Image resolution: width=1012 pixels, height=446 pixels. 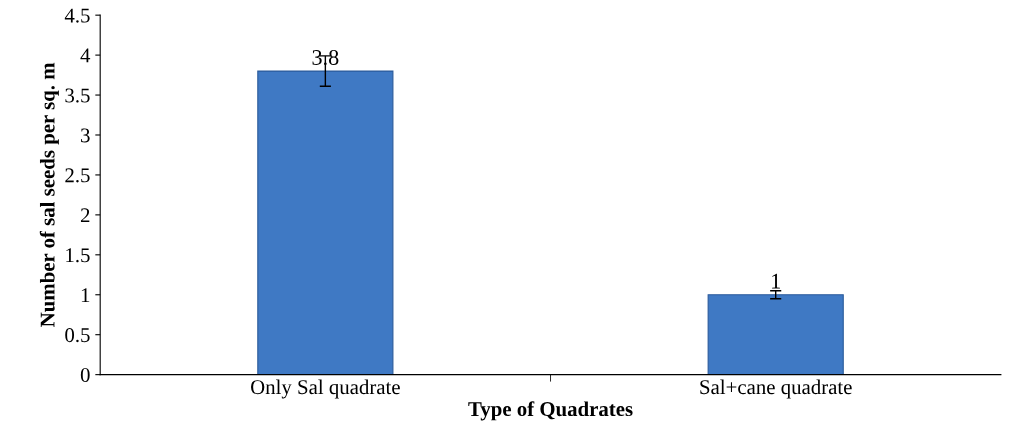 What do you see at coordinates (85, 135) in the screenshot?
I see `y-tick-label: 3` at bounding box center [85, 135].